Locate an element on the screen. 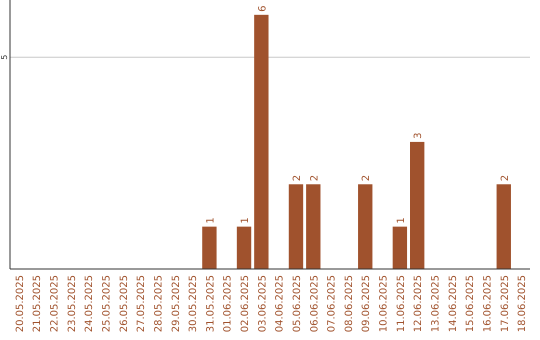 The image size is (540, 340). x-tick-label: 02.06.2025 is located at coordinates (246, 303).